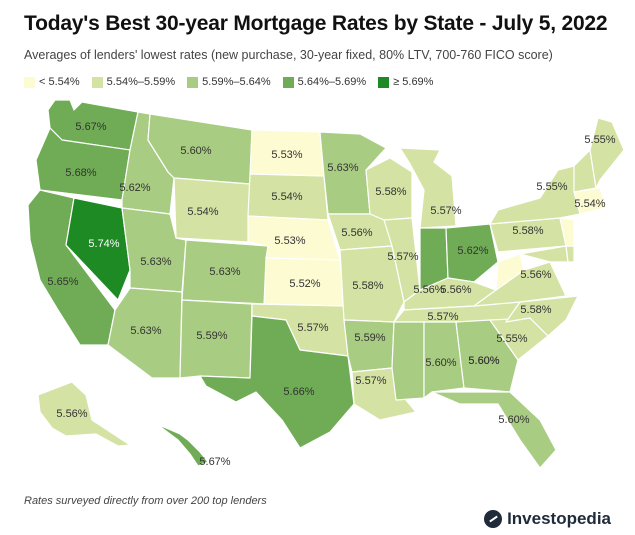 The width and height of the screenshot is (635, 535). Describe the element at coordinates (535, 310) in the screenshot. I see `label-nc: 5.58%` at that location.